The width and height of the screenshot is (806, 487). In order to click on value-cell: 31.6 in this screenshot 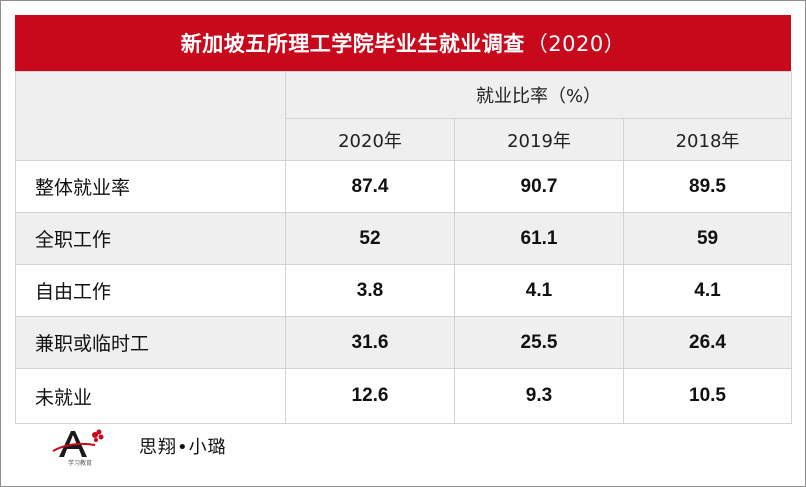, I will do `click(370, 342)`.